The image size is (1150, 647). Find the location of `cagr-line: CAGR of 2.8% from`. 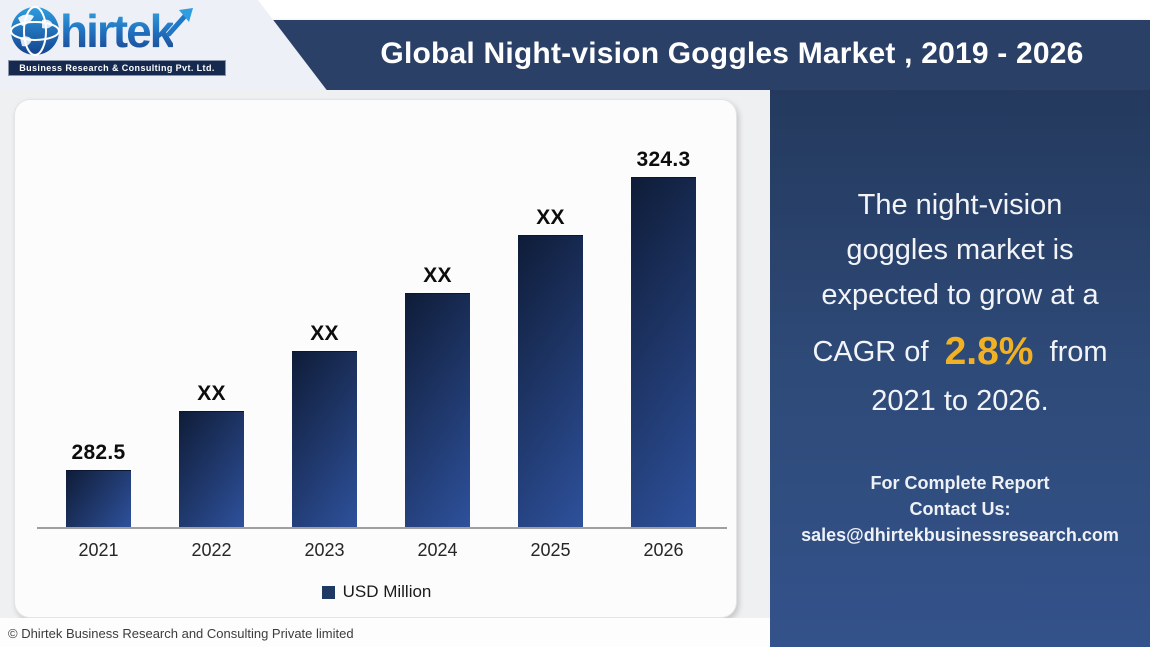

cagr-line: CAGR of 2.8% from is located at coordinates (960, 352).